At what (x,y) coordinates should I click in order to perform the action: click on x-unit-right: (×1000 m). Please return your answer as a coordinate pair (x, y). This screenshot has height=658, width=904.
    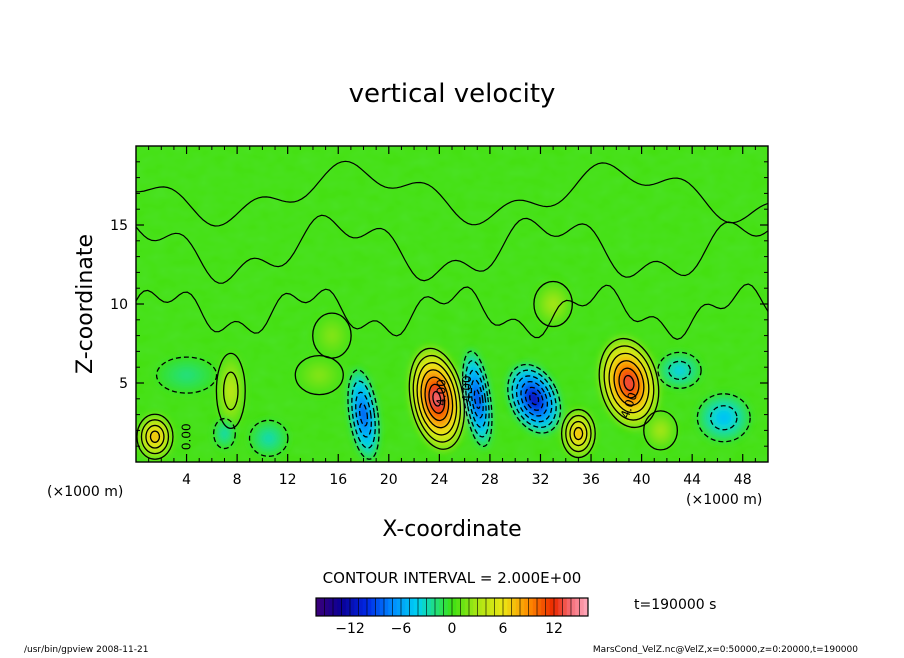
    Looking at the image, I should click on (724, 500).